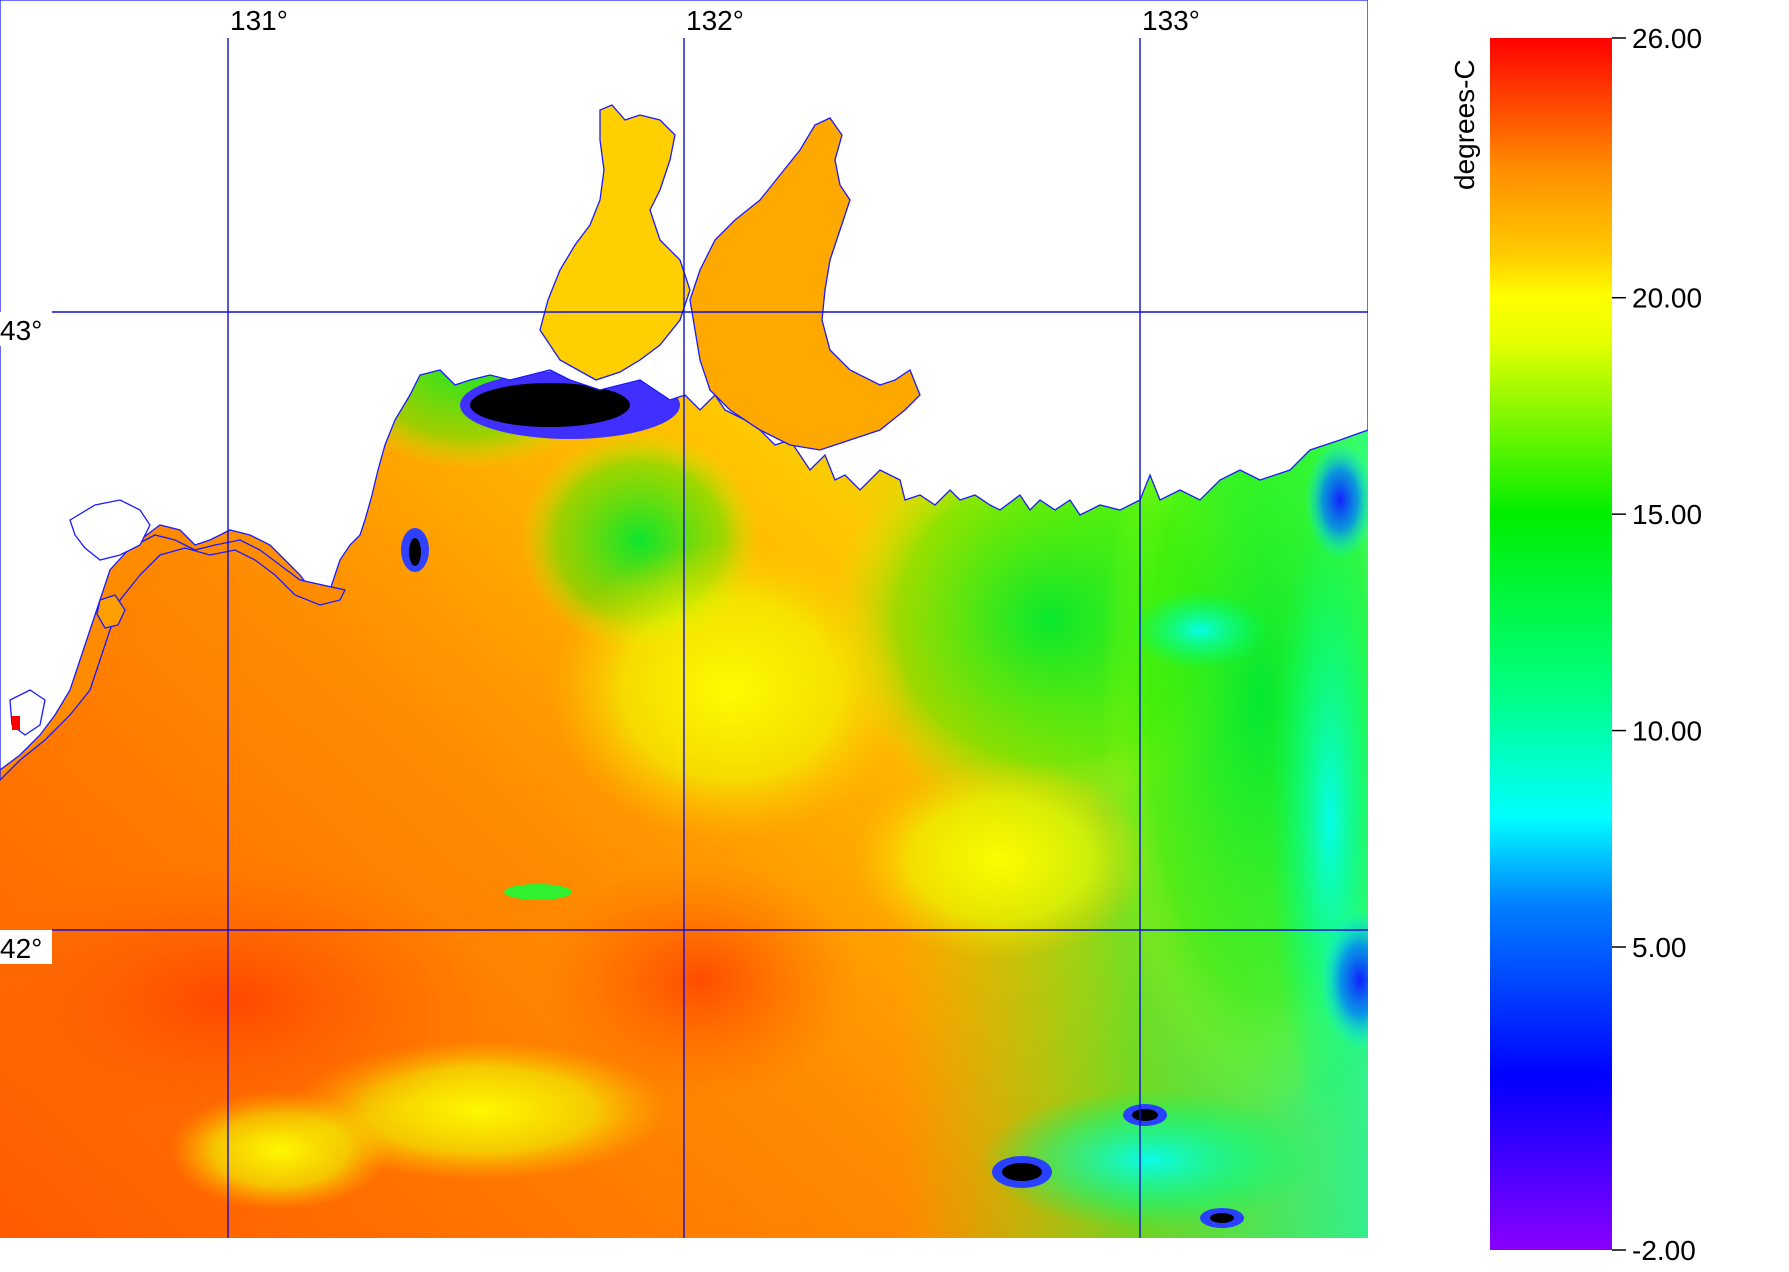  Describe the element at coordinates (1000, 860) in the screenshot. I see `yellow-east-patch` at that location.